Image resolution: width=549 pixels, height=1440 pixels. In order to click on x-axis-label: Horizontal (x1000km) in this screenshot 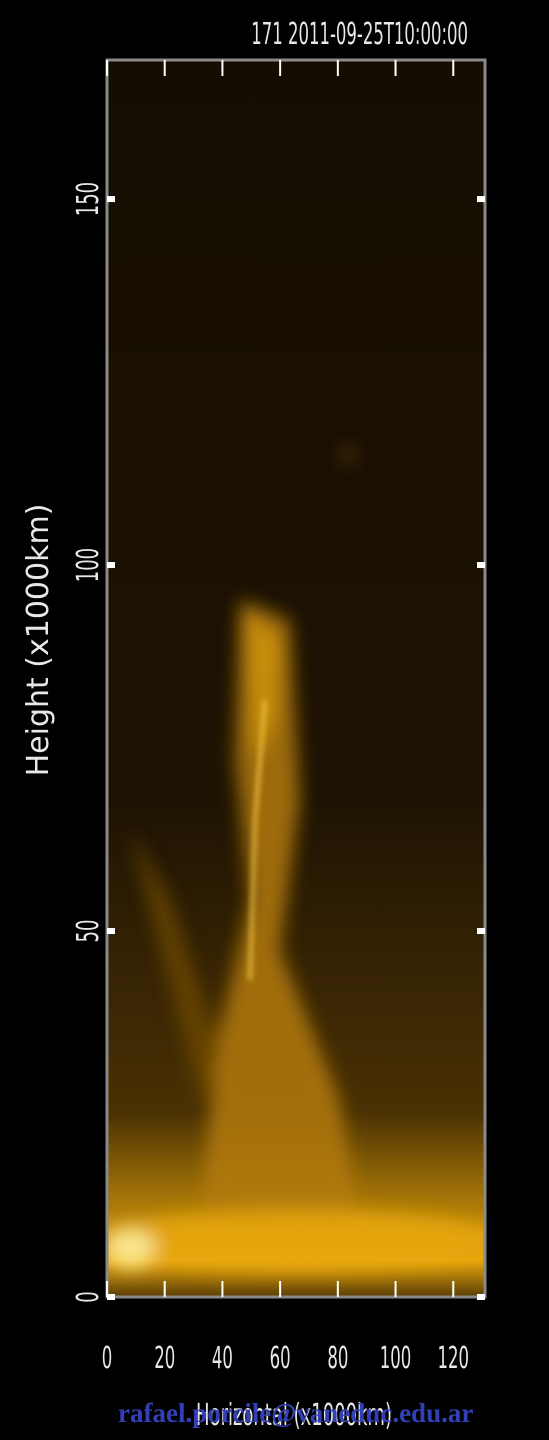, I will do `click(294, 1414)`.